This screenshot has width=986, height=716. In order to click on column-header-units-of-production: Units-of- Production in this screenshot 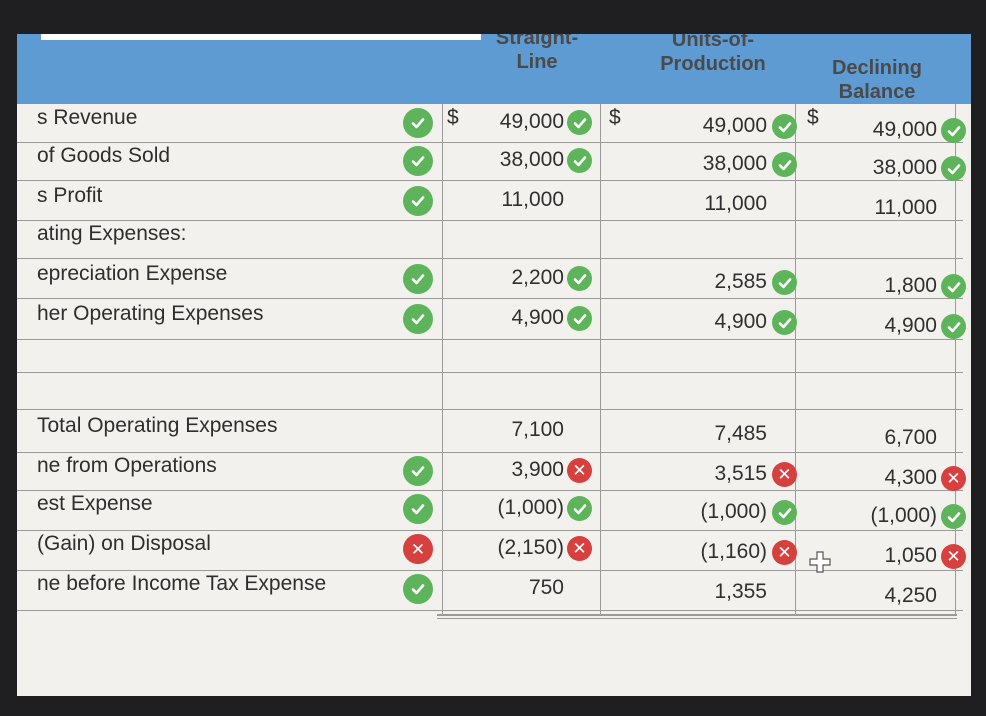, I will do `click(713, 55)`.